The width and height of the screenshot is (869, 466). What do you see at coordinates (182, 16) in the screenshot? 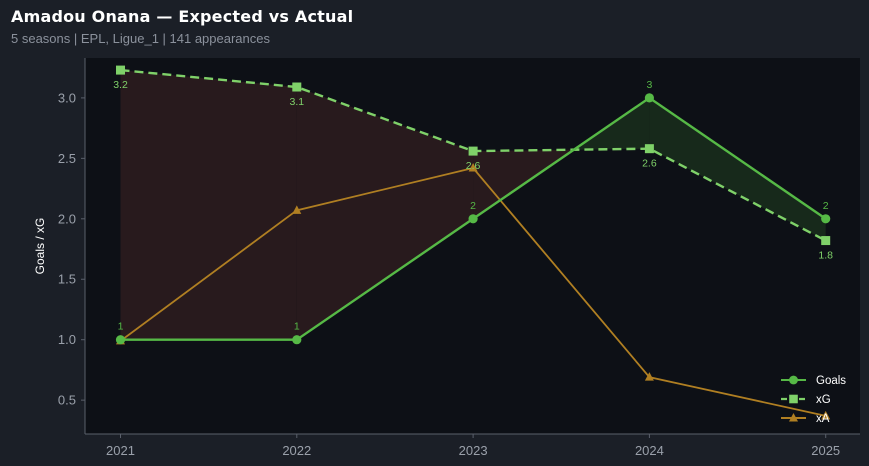
I see `chart-title: Amadou Onana — Expected vs Actual` at bounding box center [182, 16].